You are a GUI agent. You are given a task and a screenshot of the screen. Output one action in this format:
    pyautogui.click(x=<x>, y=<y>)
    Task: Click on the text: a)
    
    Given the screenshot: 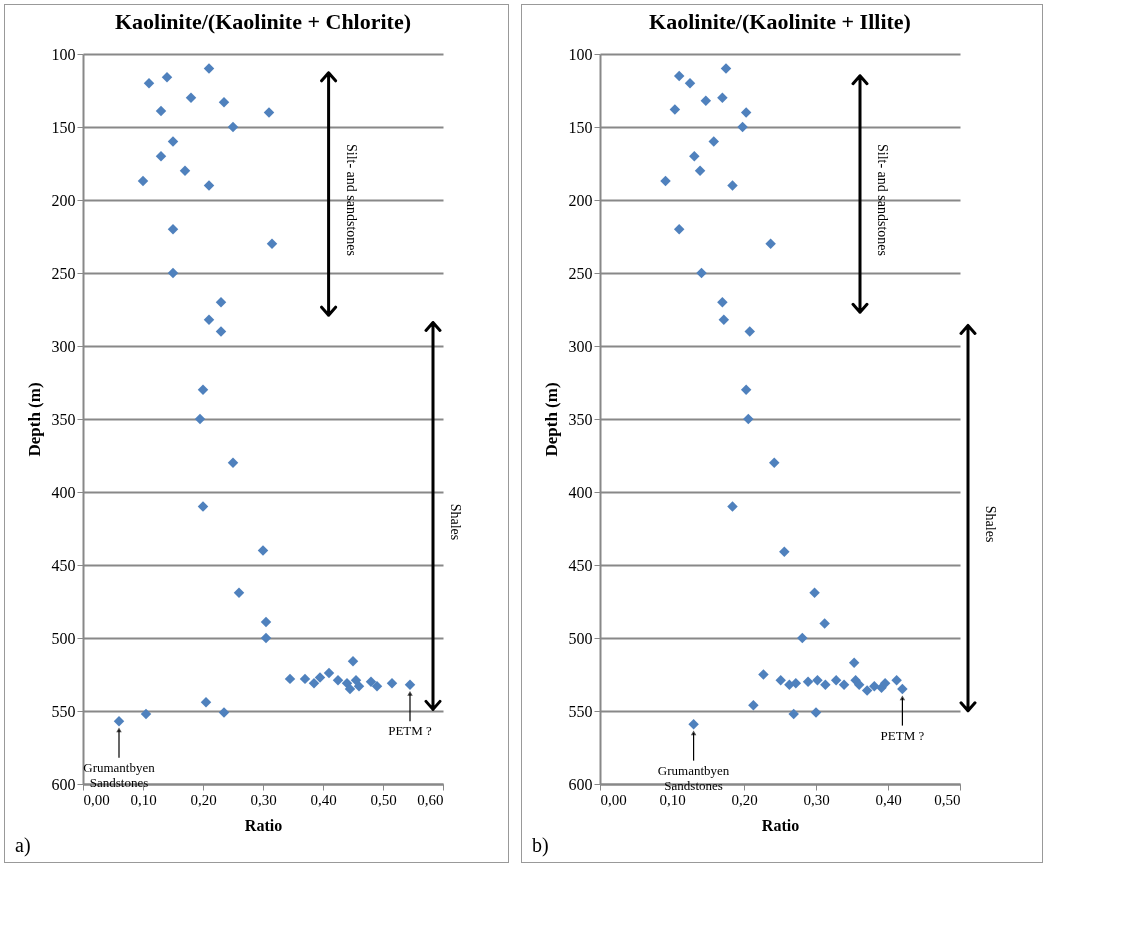 What is the action you would take?
    pyautogui.click(x=23, y=845)
    